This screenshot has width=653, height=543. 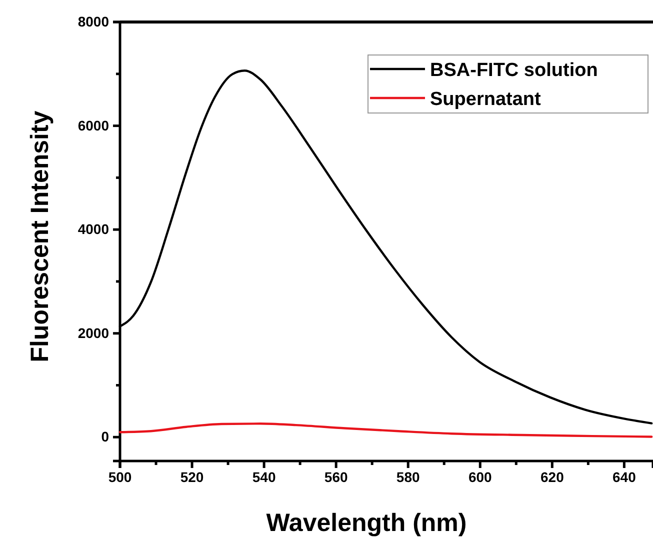 I want to click on x-tick-label: 640, so click(x=624, y=476).